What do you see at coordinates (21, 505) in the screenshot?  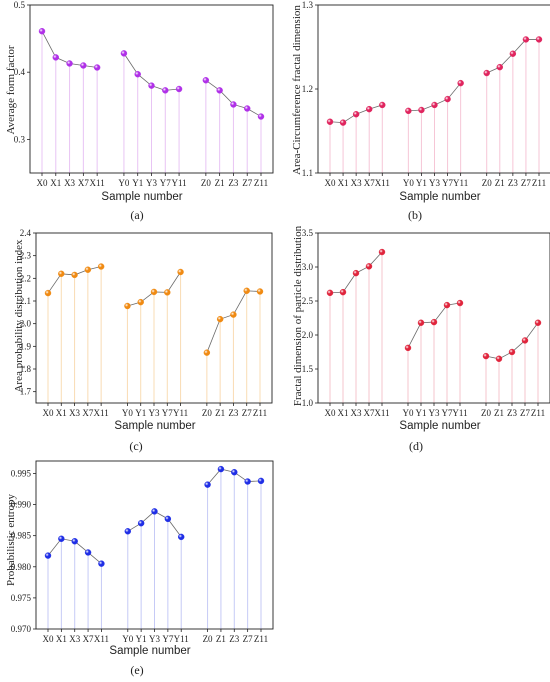 I see `y-tick-label: 0.990` at bounding box center [21, 505].